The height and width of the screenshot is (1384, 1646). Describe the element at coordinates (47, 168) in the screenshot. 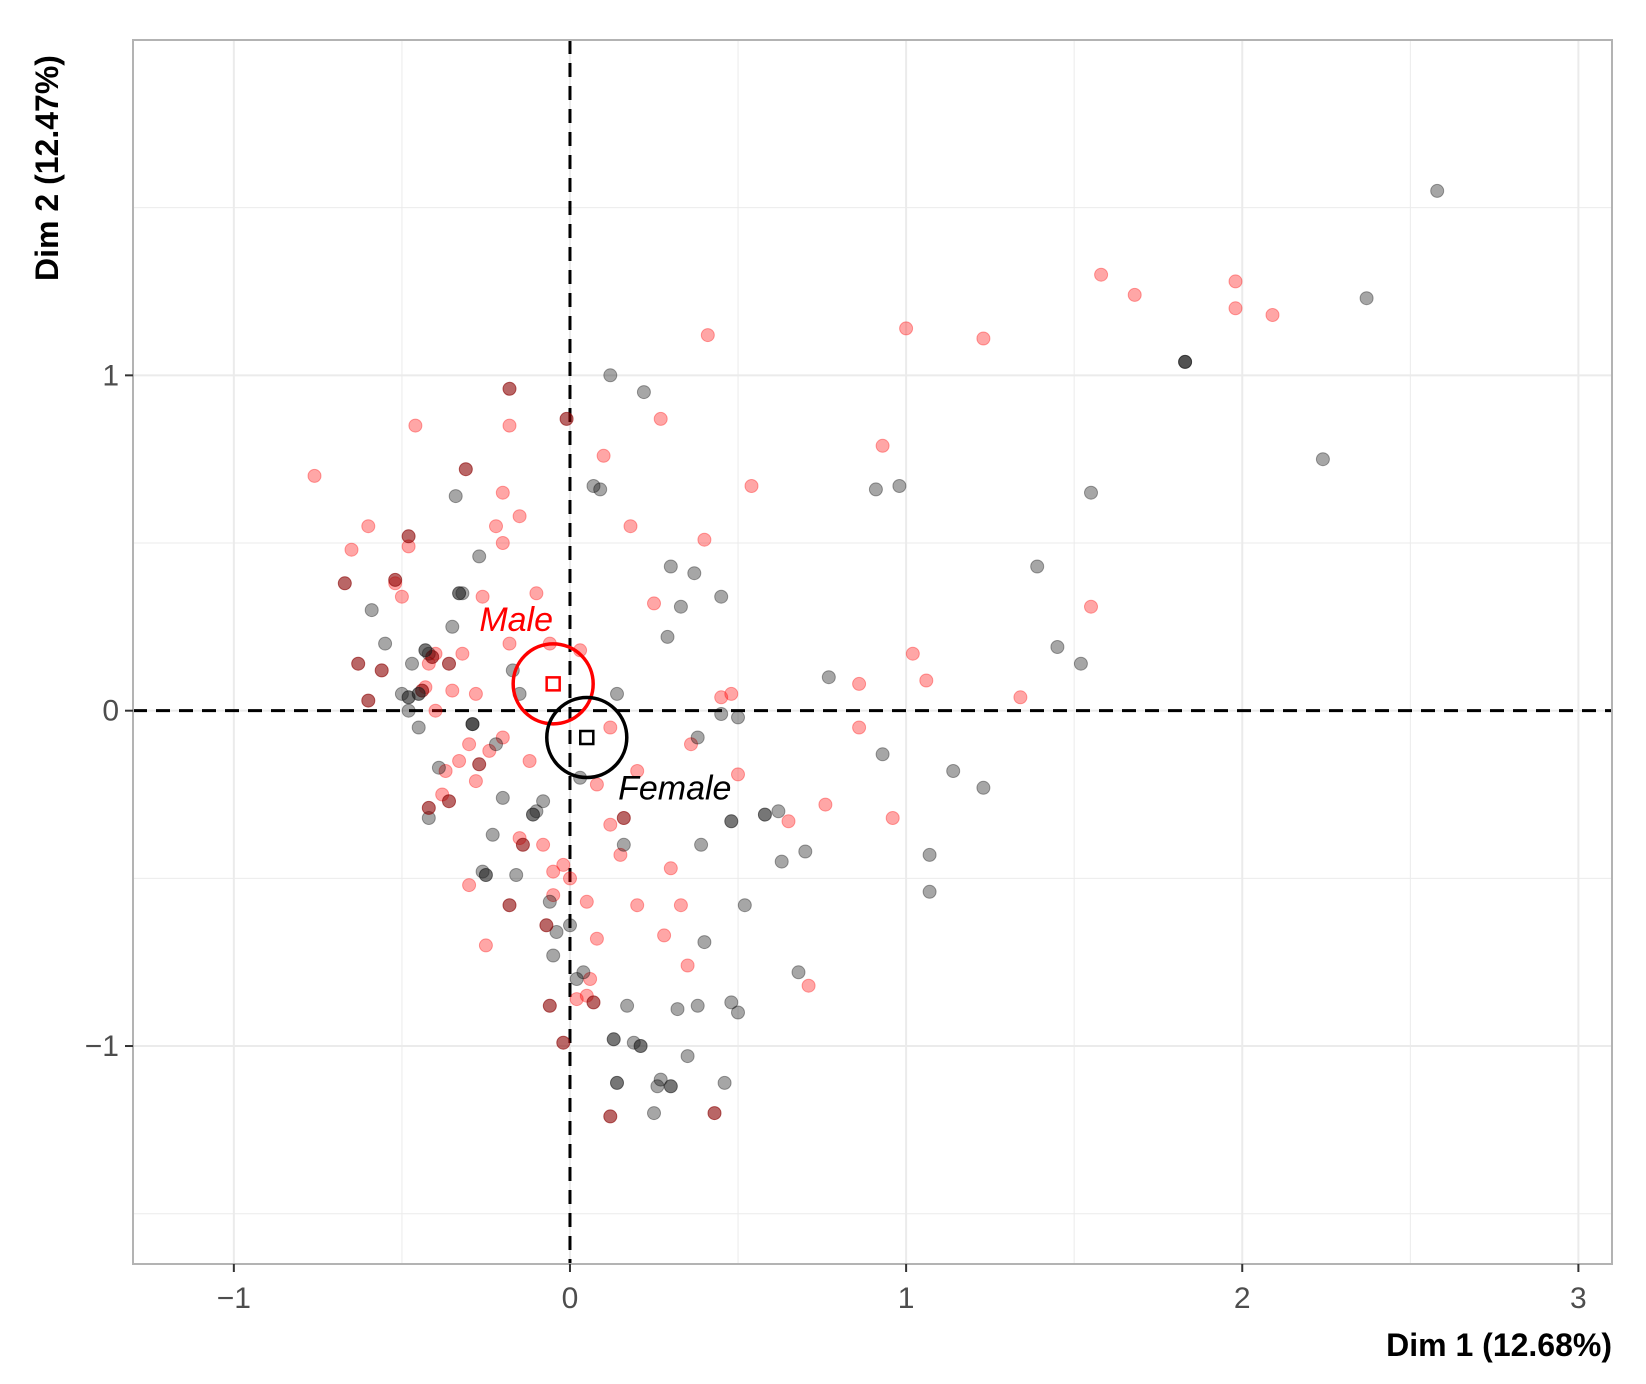

I see `y-axis-title: Dim 2 (12.47%)` at that location.